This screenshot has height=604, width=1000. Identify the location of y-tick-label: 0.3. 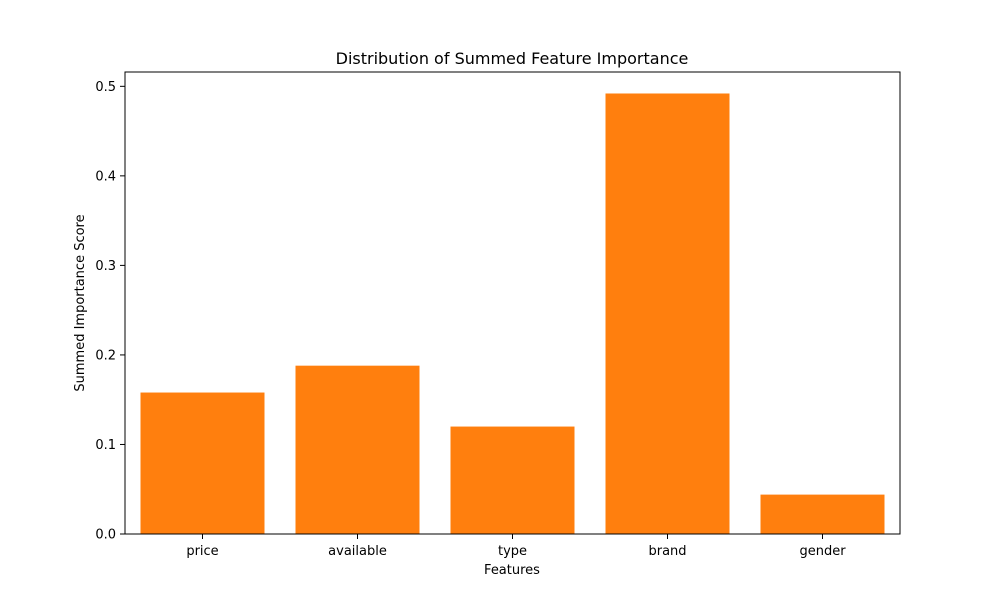
(105, 266).